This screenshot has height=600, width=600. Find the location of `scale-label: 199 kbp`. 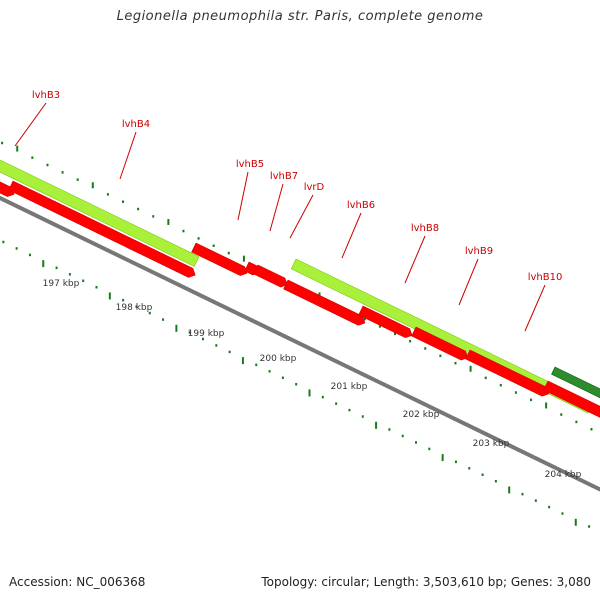

scale-label: 199 kbp is located at coordinates (206, 334).